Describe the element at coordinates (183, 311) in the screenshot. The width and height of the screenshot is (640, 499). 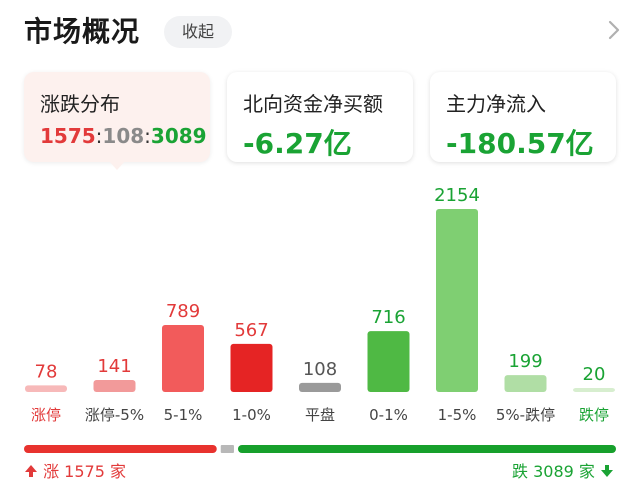
I see `bar-value-label: 789` at that location.